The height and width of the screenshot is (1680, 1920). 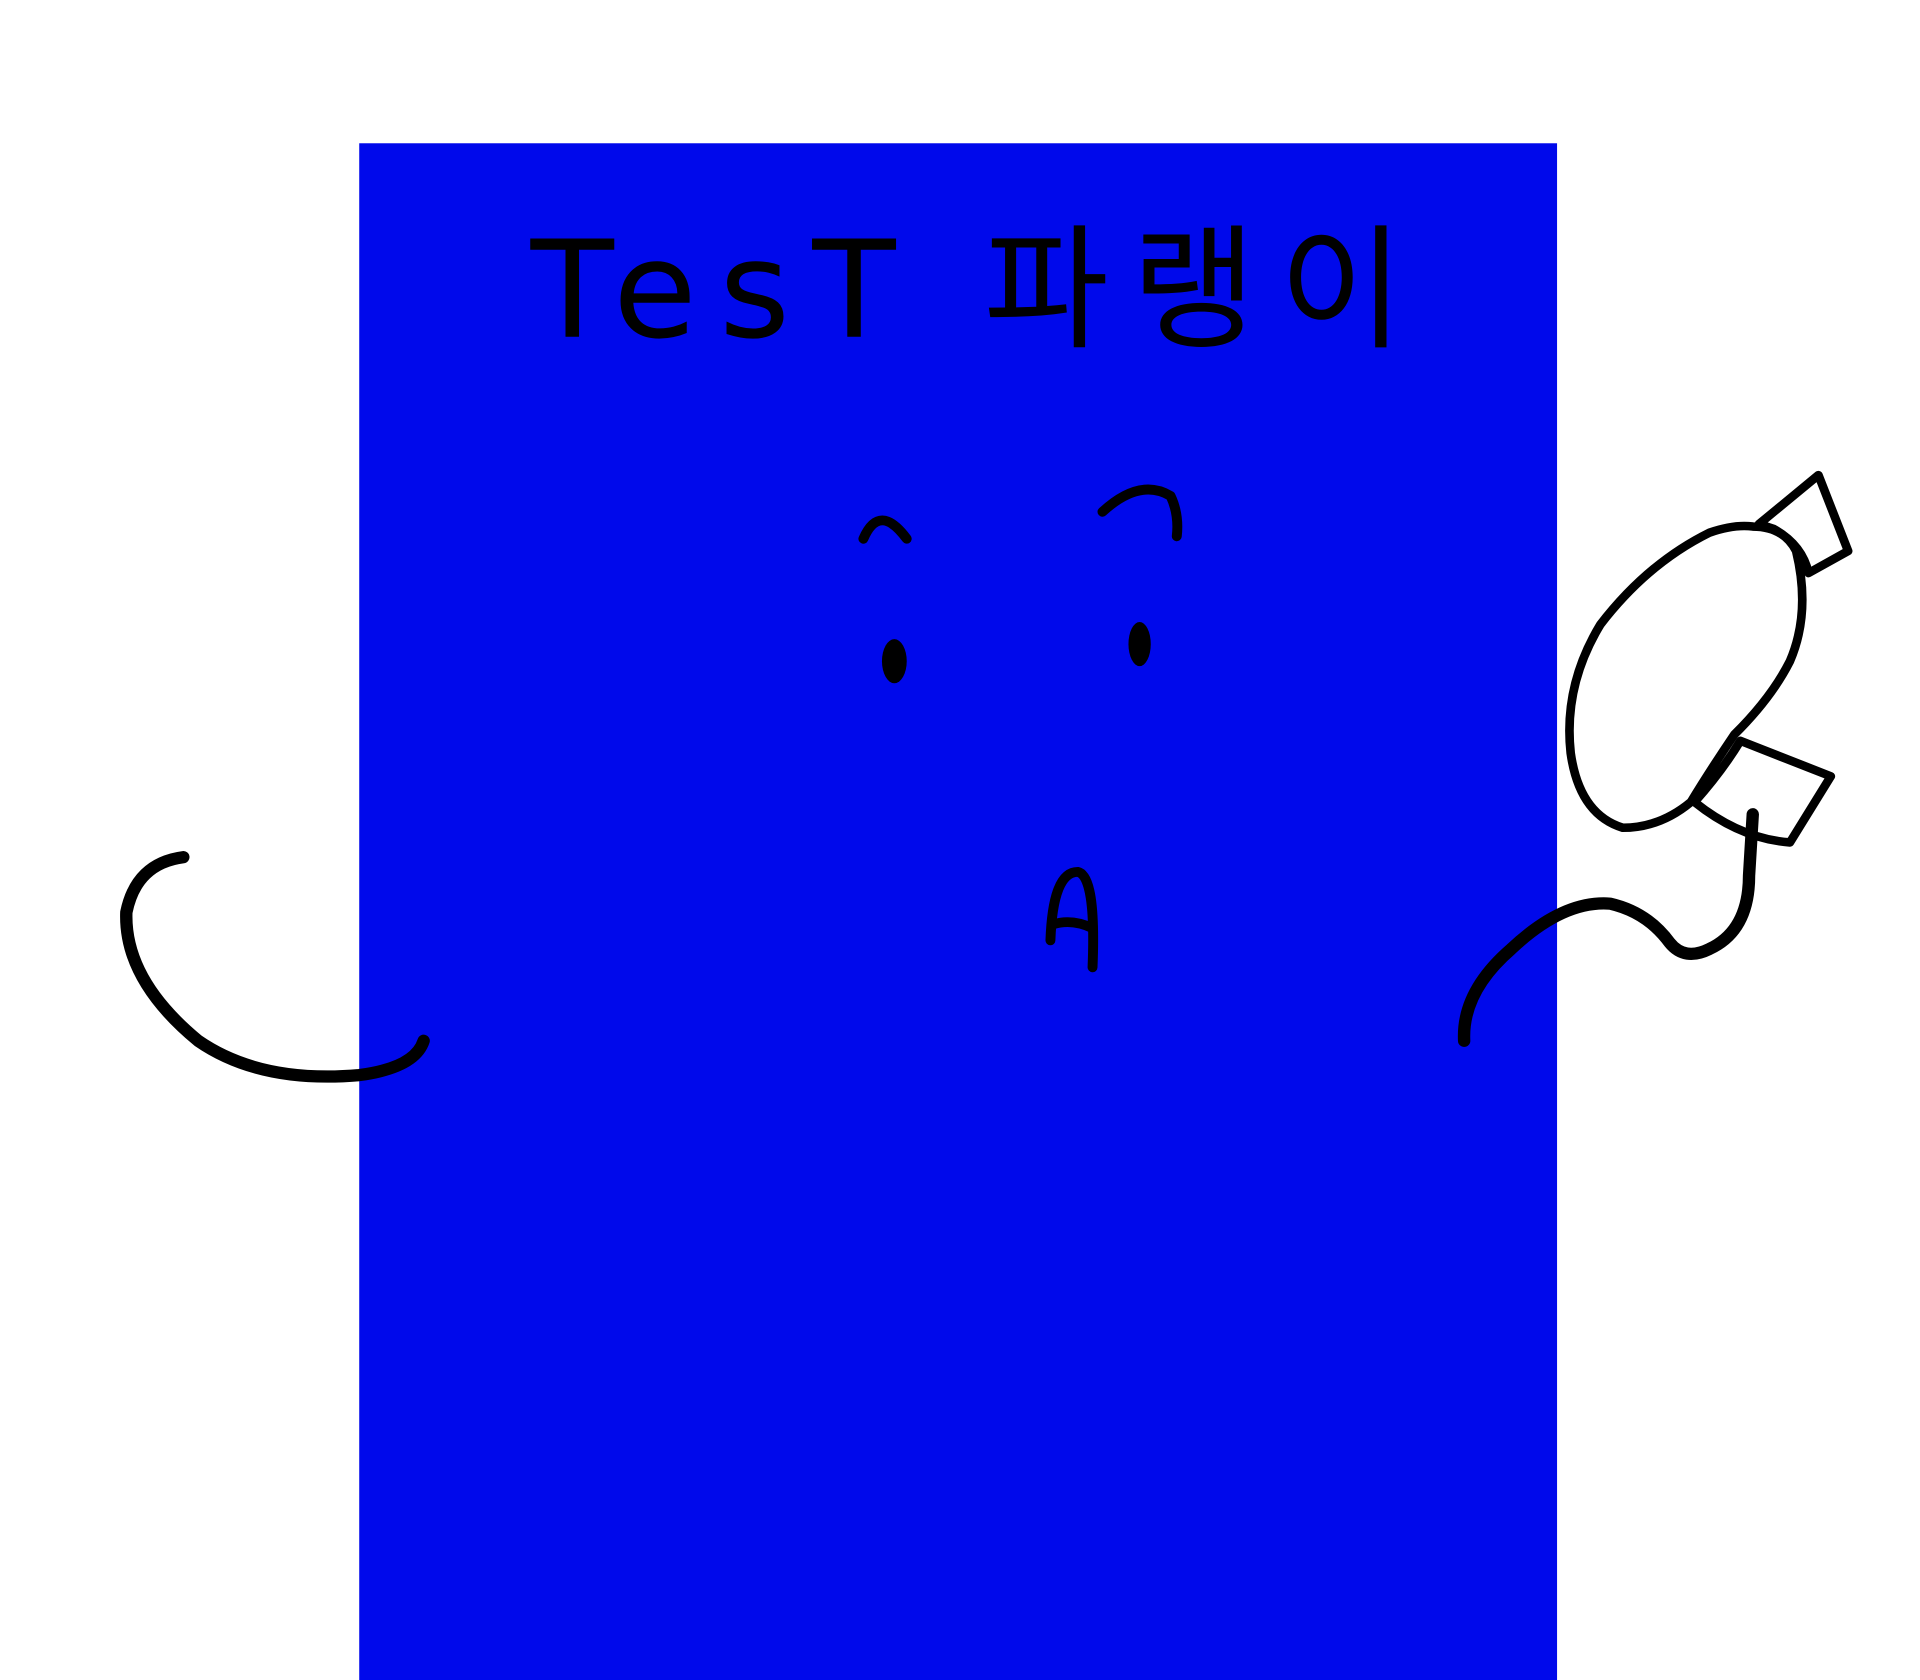 I want to click on right-eye, so click(x=1139, y=644).